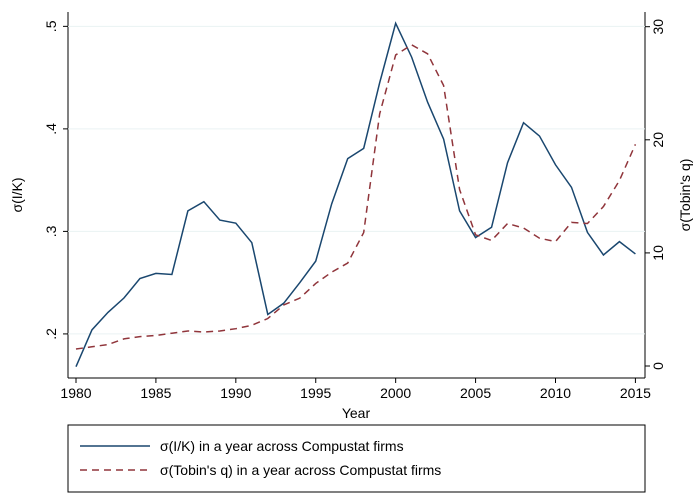  What do you see at coordinates (658, 366) in the screenshot?
I see `y2-tick-label: 0` at bounding box center [658, 366].